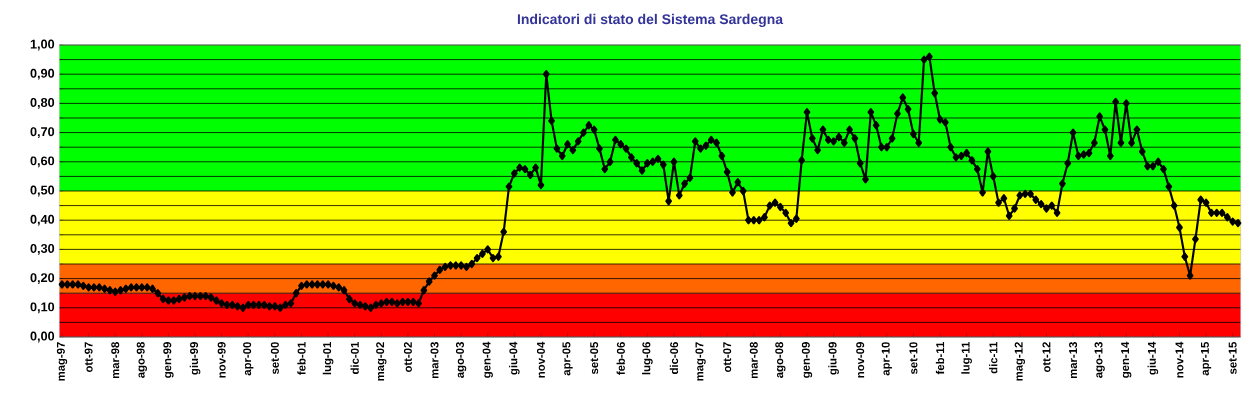 This screenshot has width=1245, height=403. I want to click on chart-title: Indicatori di stato del Sistema Sardegna, so click(650, 20).